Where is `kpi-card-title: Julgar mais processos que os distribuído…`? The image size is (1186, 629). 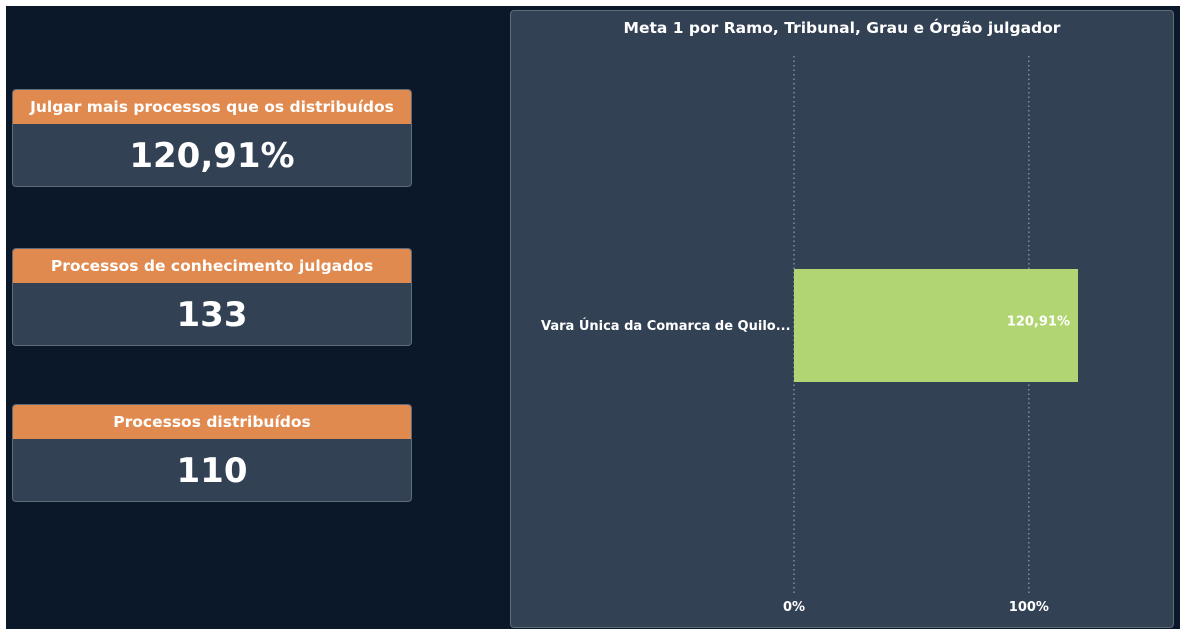
kpi-card-title: Julgar mais processos que os distribuído… is located at coordinates (212, 107).